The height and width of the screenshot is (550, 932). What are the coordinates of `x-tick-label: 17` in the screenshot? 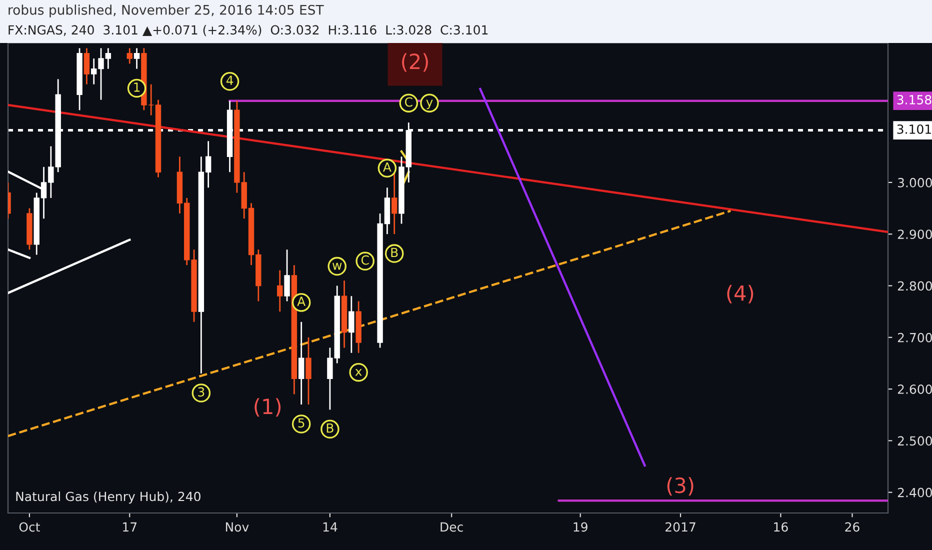 It's located at (130, 527).